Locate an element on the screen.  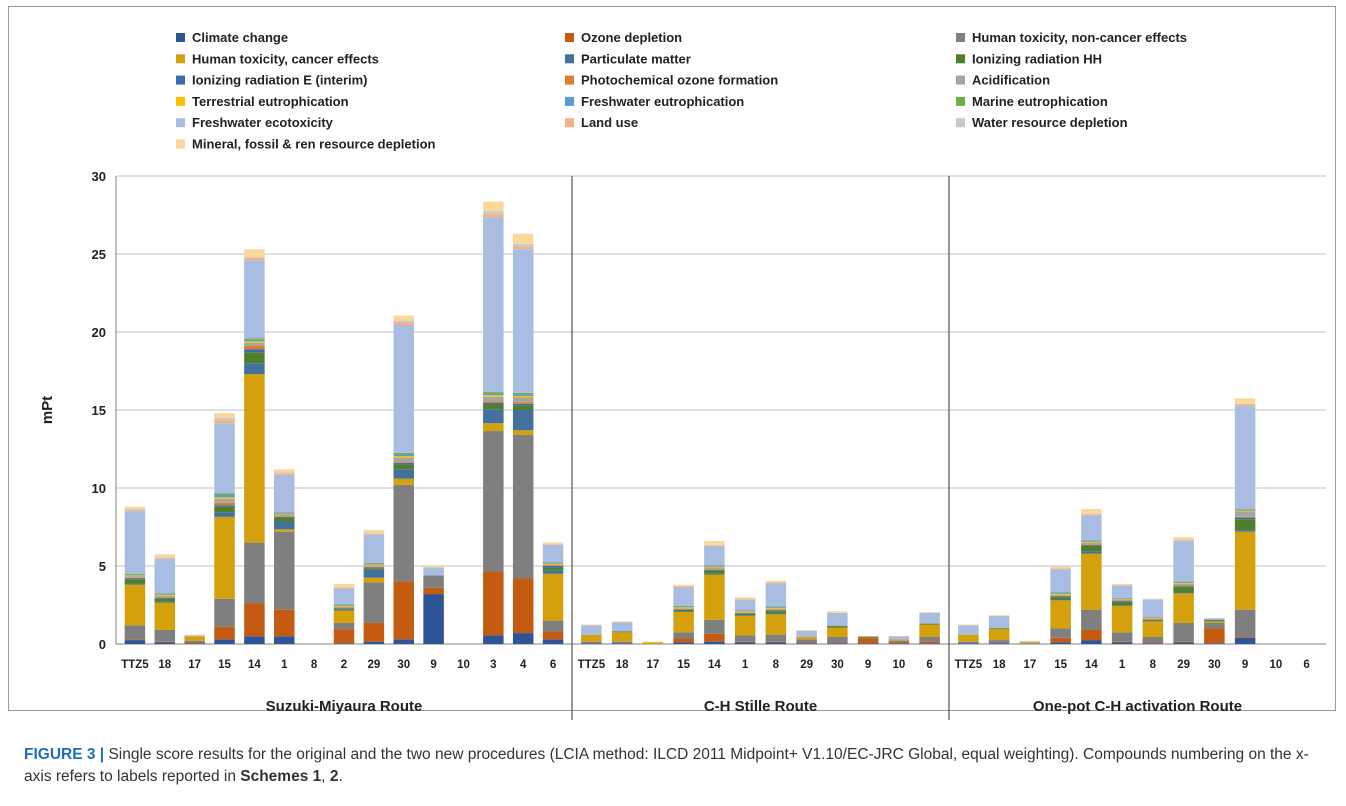
legend-label: Photochemical ozone formation is located at coordinates (679, 80).